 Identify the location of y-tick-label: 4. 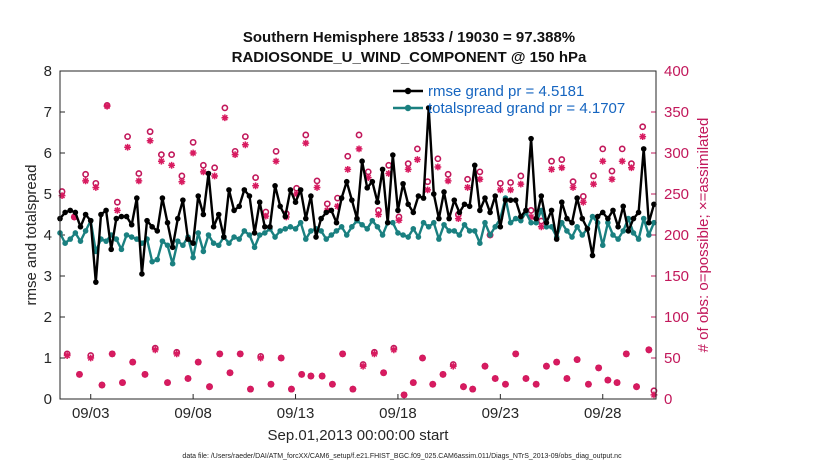
(48, 235).